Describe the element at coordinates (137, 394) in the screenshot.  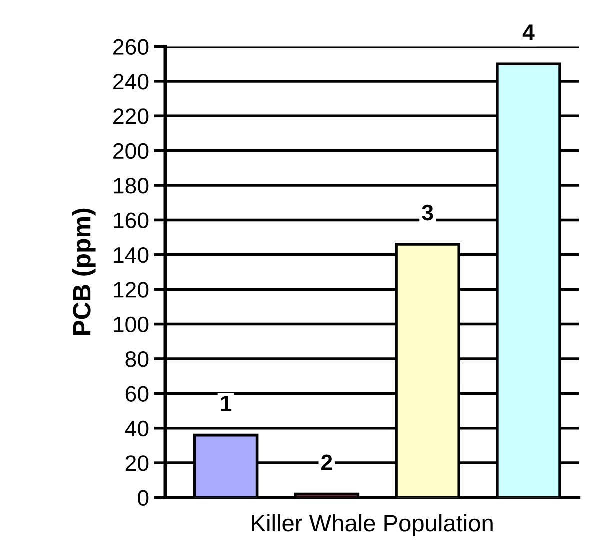
I see `y-tick-label: 60` at that location.